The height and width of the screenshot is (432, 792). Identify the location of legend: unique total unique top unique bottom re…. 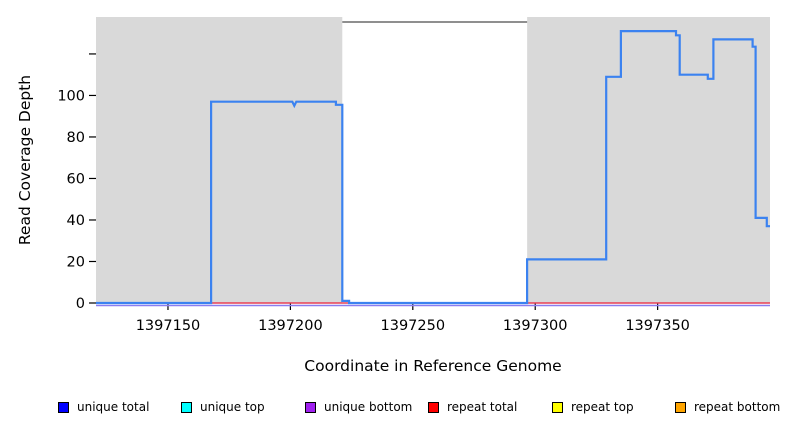
(396, 408).